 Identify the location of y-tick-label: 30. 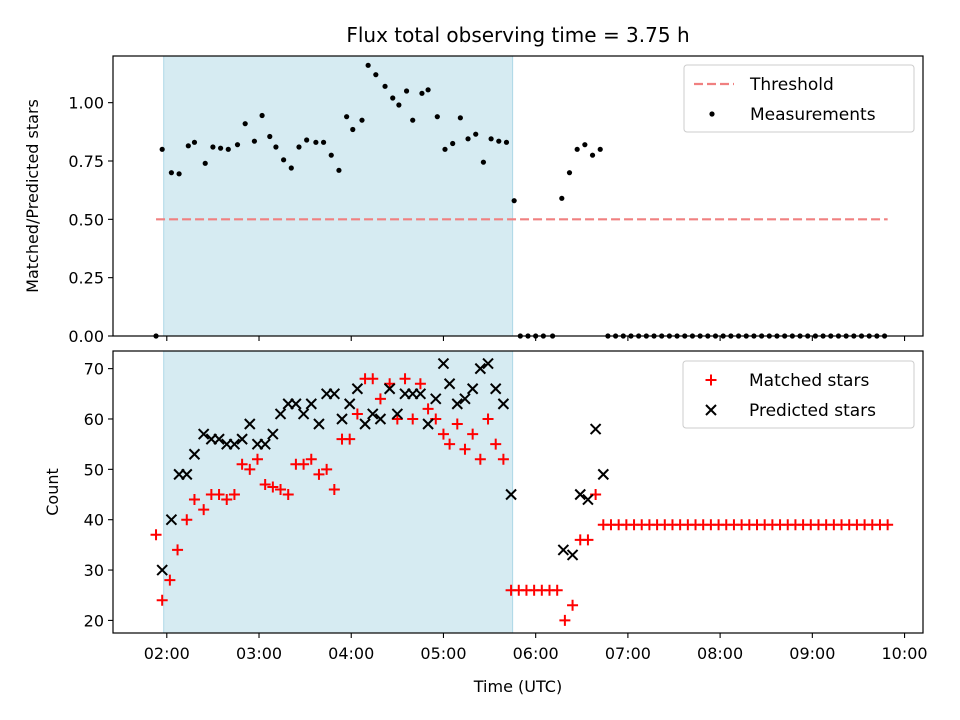
(94, 570).